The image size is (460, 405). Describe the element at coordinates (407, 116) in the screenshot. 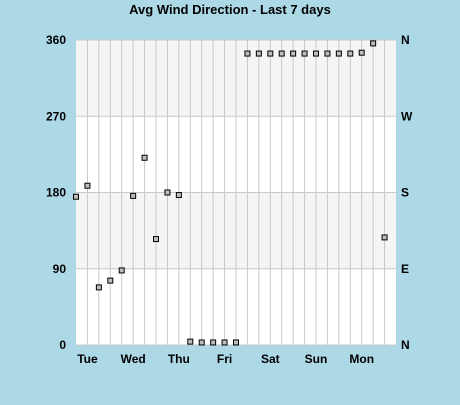

I see `y2-tick-label: W` at that location.